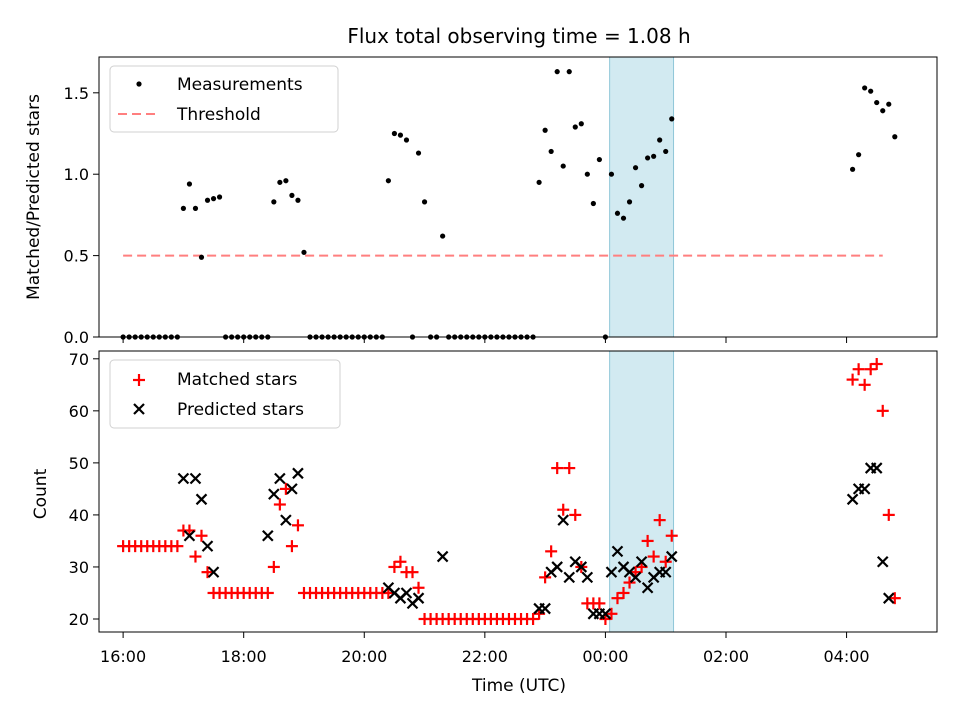 This screenshot has width=960, height=720. What do you see at coordinates (244, 656) in the screenshot?
I see `x-tick-label: 18:00` at bounding box center [244, 656].